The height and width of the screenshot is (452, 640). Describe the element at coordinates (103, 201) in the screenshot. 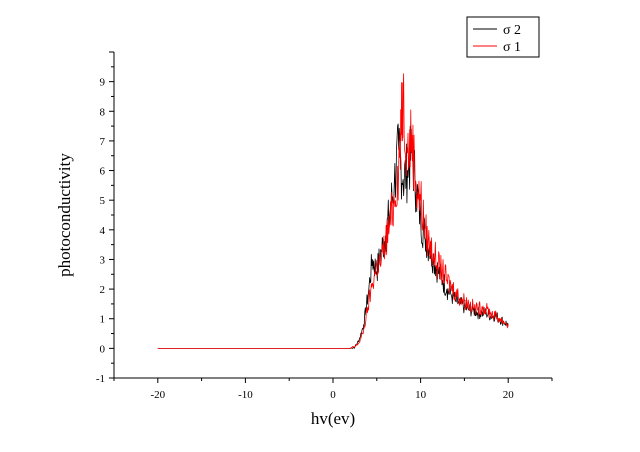

I see `y-tick-label: 5` at that location.